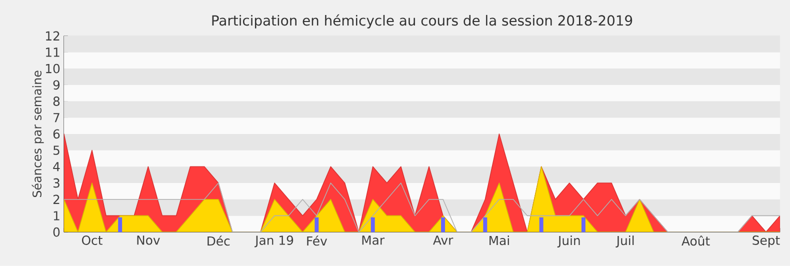 Image resolution: width=790 pixels, height=266 pixels. I want to click on y-tick-label: 12, so click(53, 35).